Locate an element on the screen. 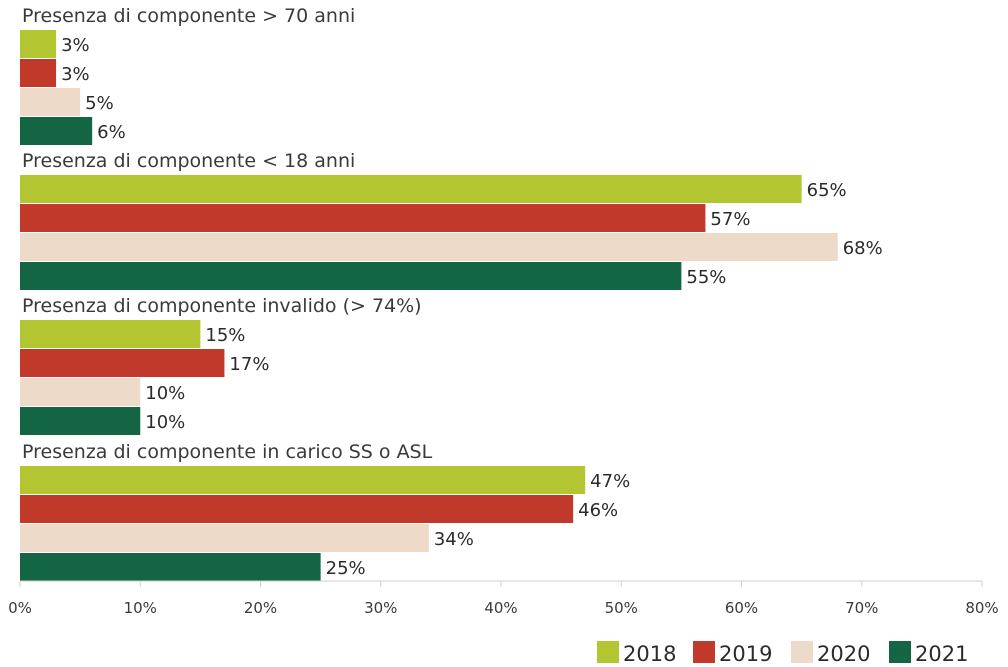  data-label: 34% is located at coordinates (454, 539).